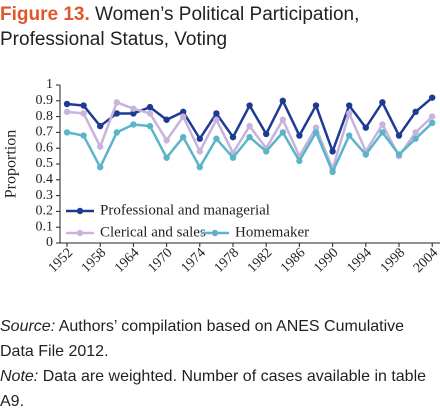 The height and width of the screenshot is (419, 440). Describe the element at coordinates (153, 232) in the screenshot. I see `legend-label: Clerical and sales` at that location.